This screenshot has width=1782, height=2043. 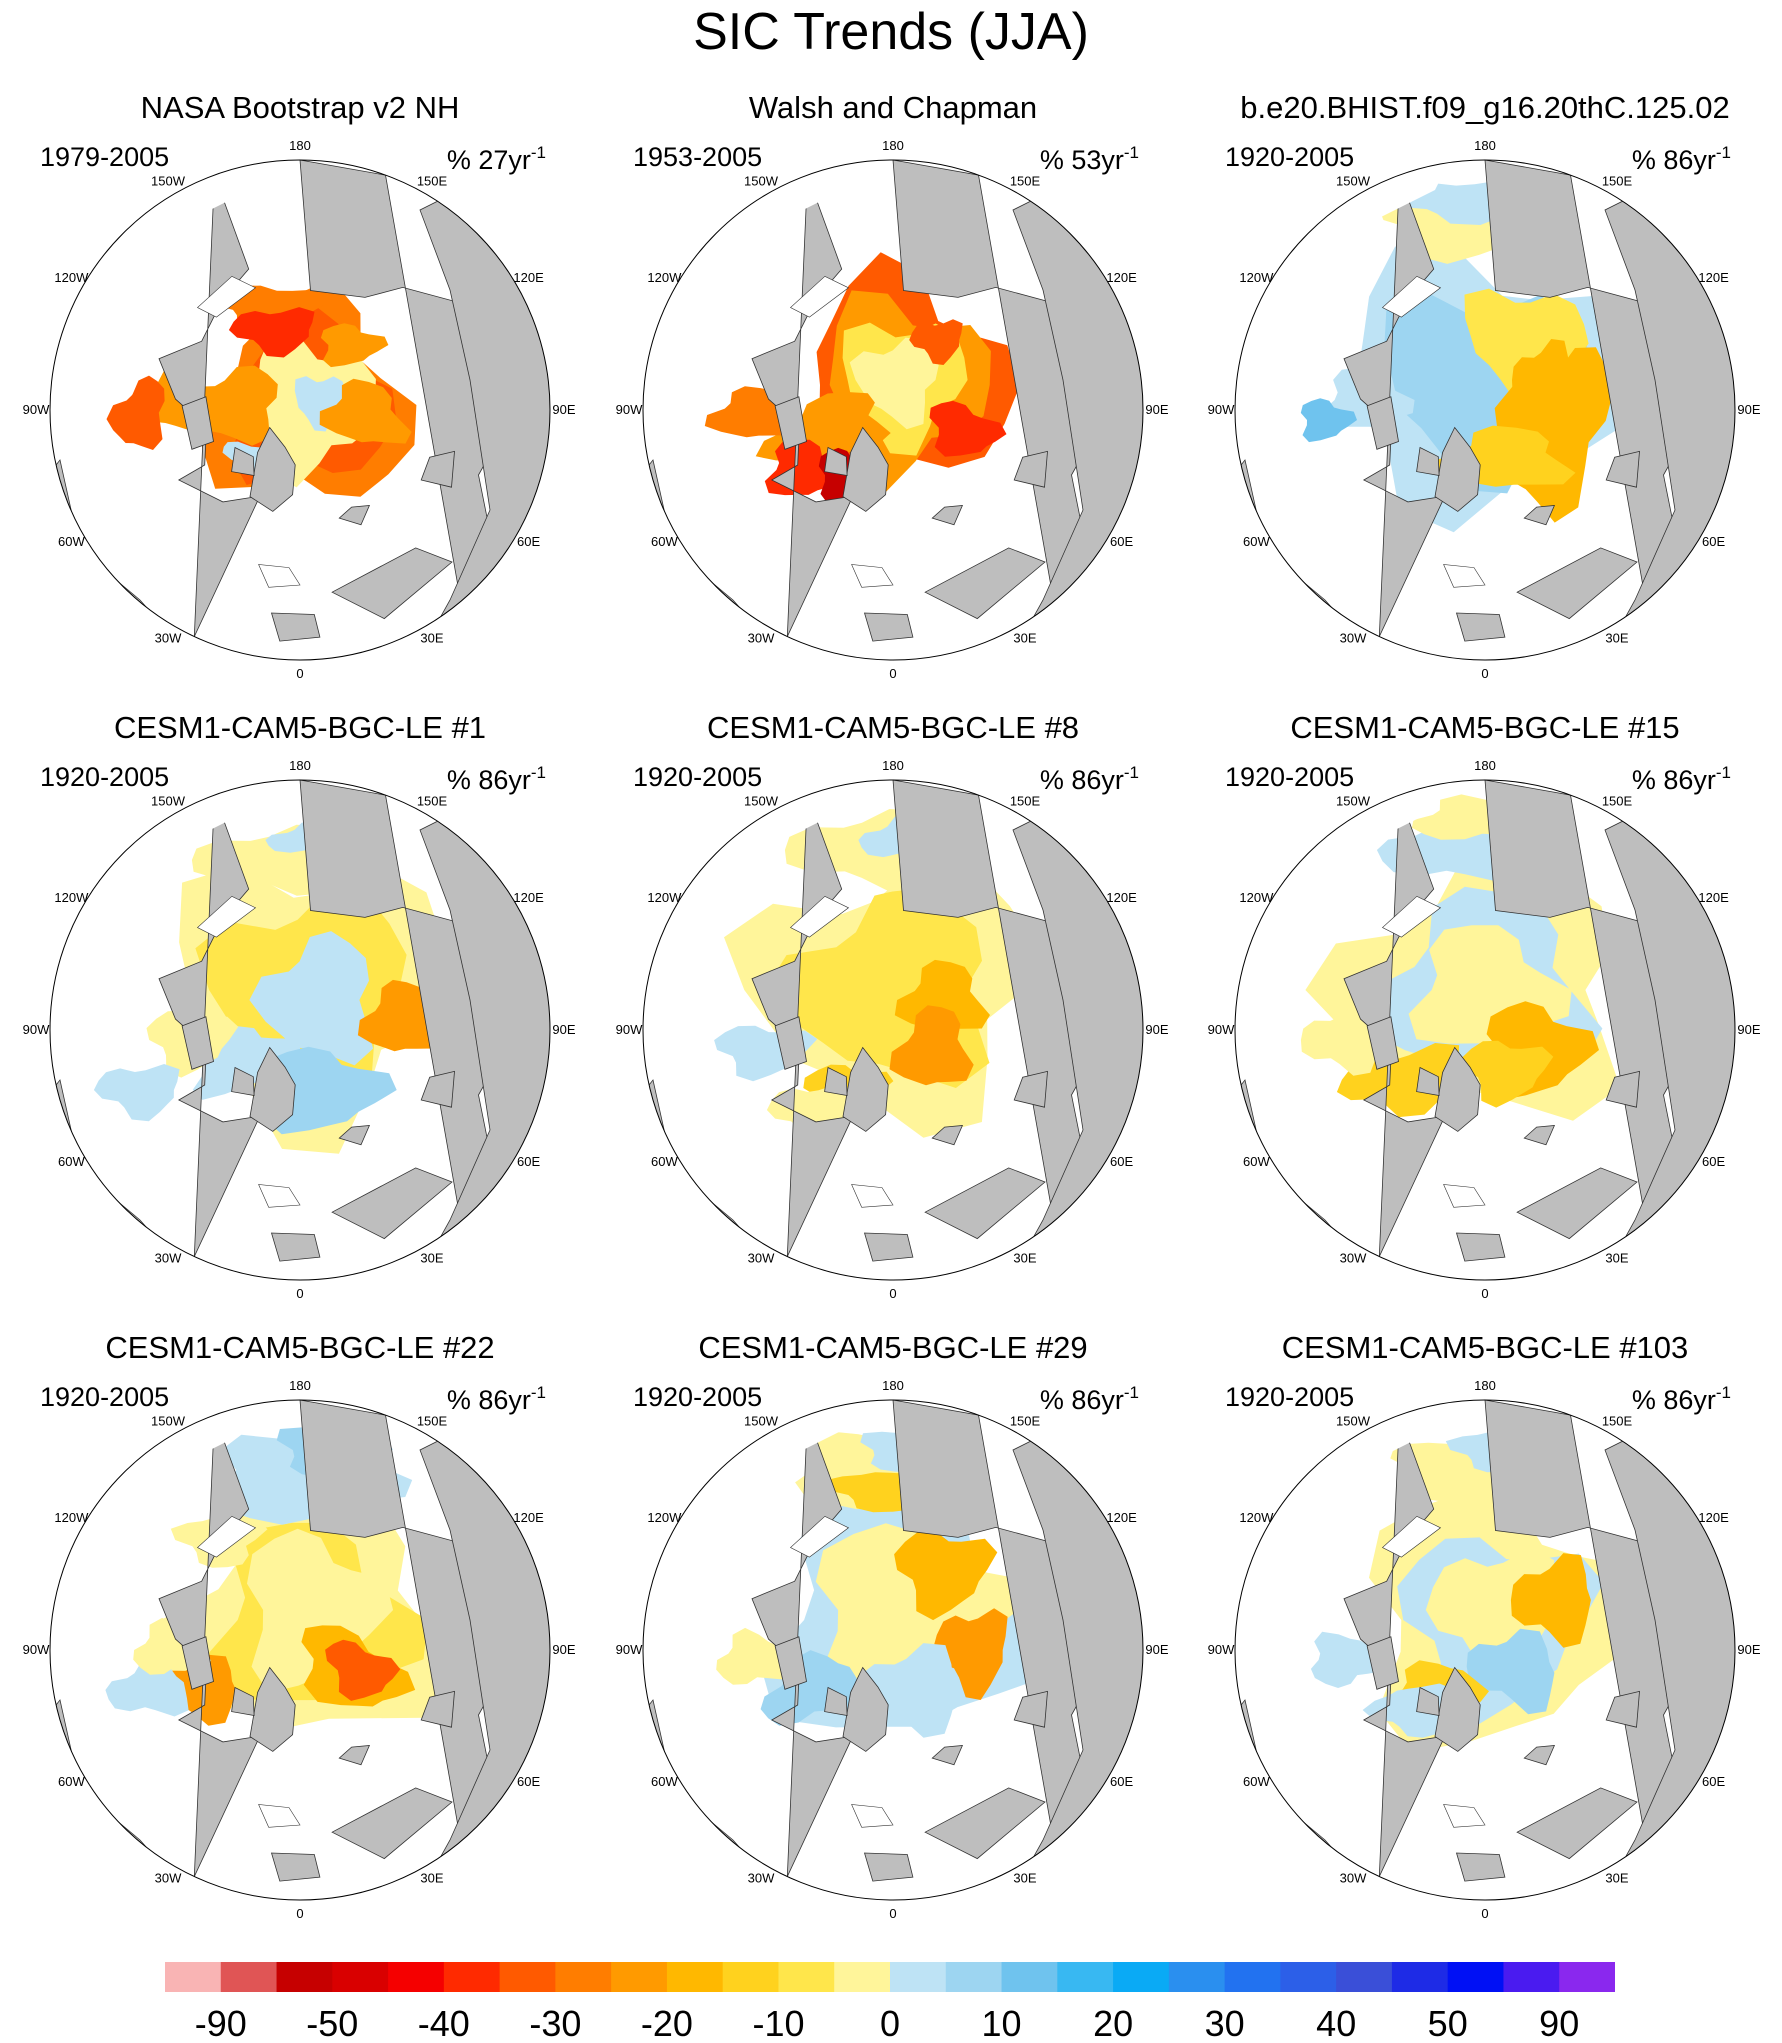 I want to click on colorbar-tick-label: 30, so click(x=1225, y=2022).